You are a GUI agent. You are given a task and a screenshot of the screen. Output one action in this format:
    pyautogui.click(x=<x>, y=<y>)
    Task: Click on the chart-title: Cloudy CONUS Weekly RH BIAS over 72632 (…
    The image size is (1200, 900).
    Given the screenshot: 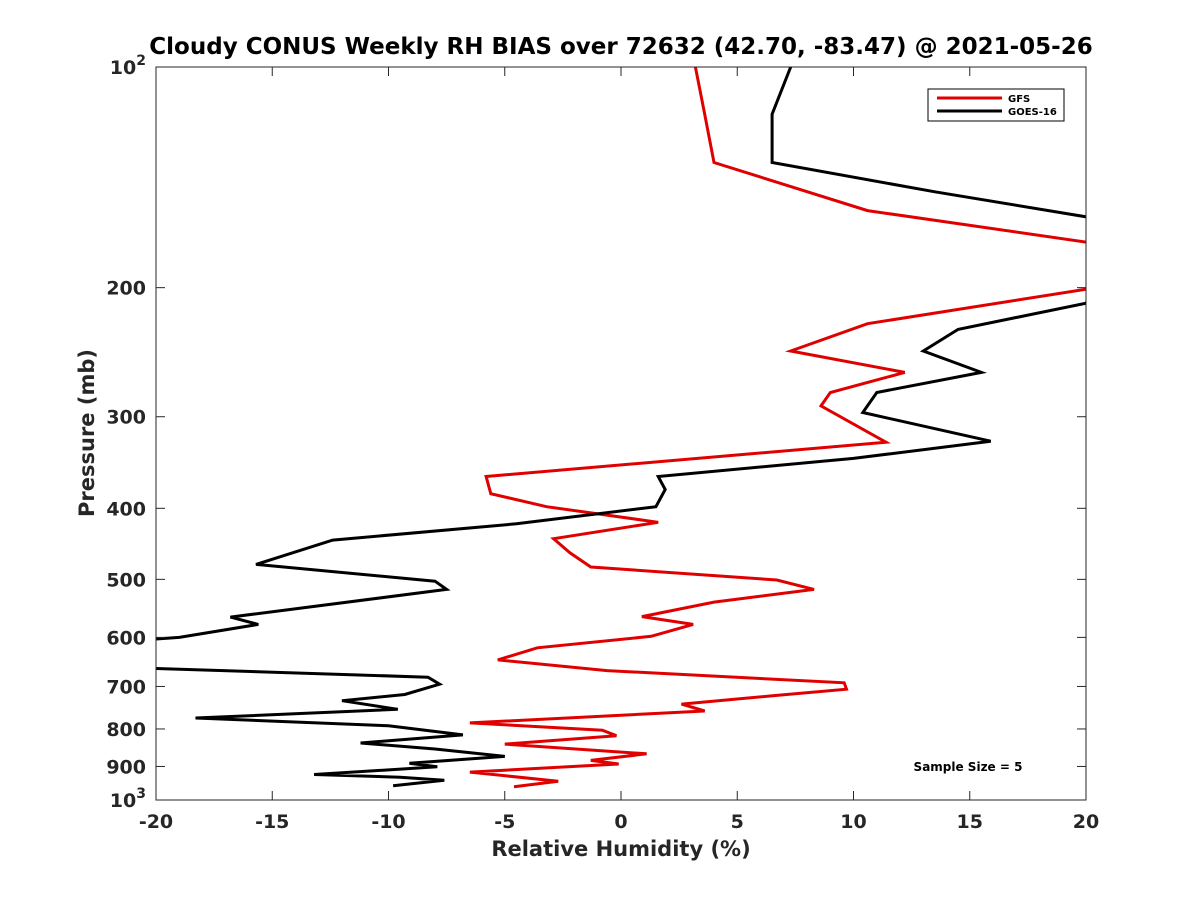 What is the action you would take?
    pyautogui.click(x=620, y=47)
    